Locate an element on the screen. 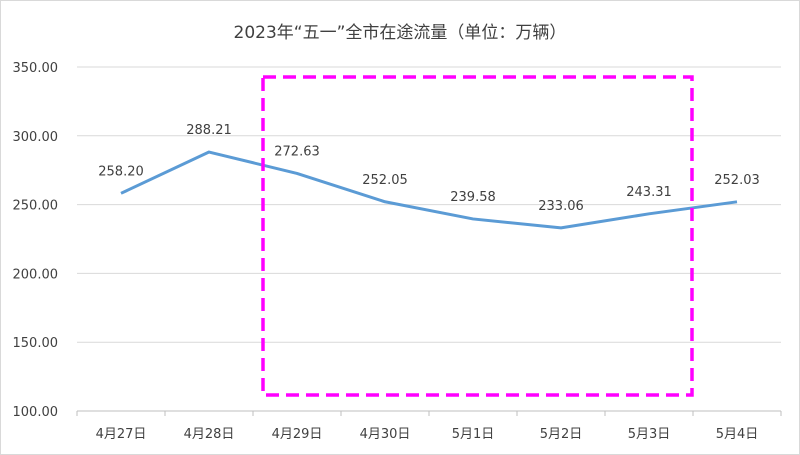 Image resolution: width=800 pixels, height=455 pixels. y-tick-label: 300.00 is located at coordinates (36, 137).